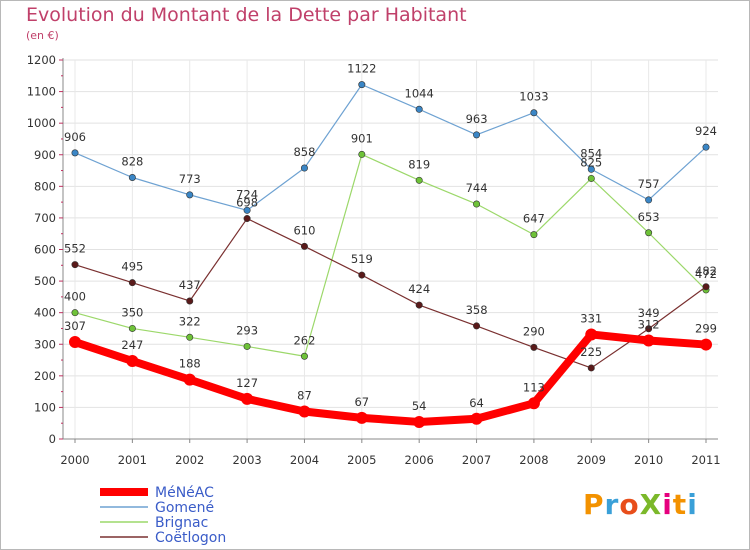 Image resolution: width=750 pixels, height=550 pixels. I want to click on x-tick-label: 2003, so click(246, 460).